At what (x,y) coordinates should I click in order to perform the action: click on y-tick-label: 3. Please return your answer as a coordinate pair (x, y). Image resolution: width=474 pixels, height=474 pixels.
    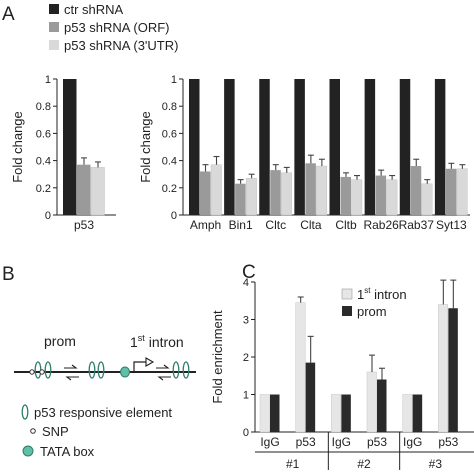
    Looking at the image, I should click on (246, 321).